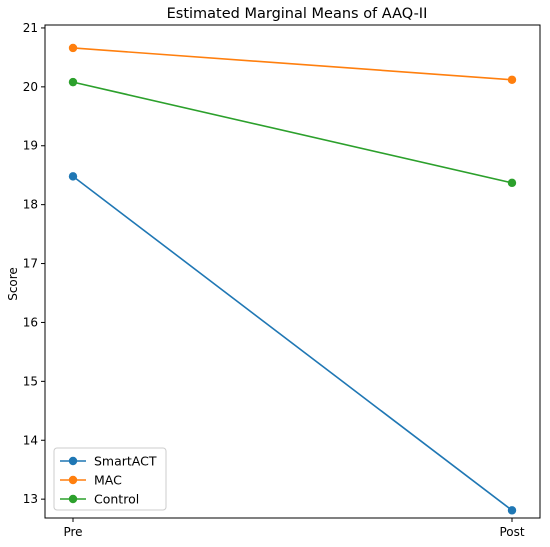 Image resolution: width=550 pixels, height=547 pixels. I want to click on y-tick-label-14: 14, so click(30, 440).